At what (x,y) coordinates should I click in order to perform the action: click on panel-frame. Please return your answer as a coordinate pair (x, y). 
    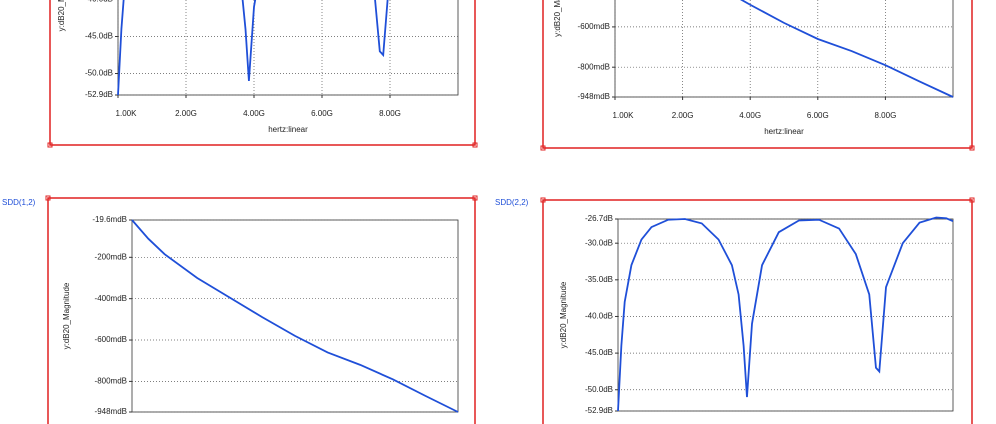
    Looking at the image, I should click on (262, 73).